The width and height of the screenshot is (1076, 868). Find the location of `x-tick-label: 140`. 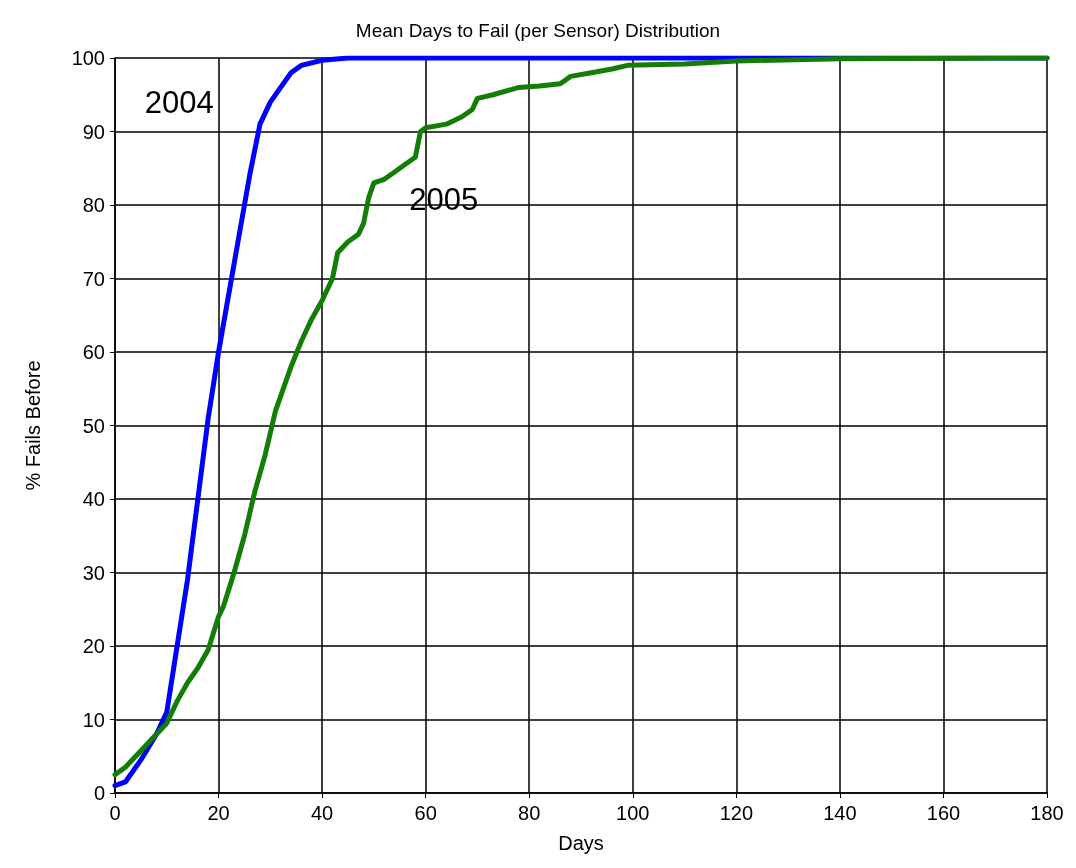

x-tick-label: 140 is located at coordinates (840, 813).